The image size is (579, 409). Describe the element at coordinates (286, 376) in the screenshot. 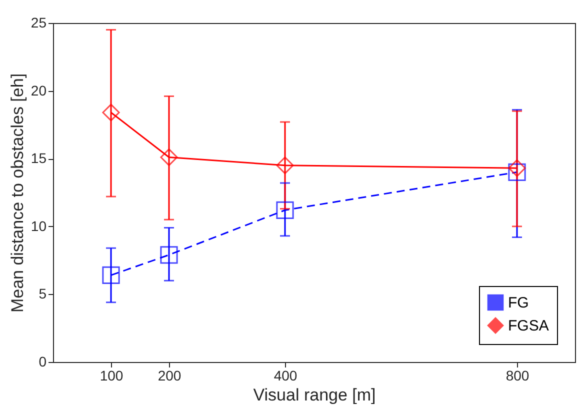

I see `x-tick-label: 400` at that location.